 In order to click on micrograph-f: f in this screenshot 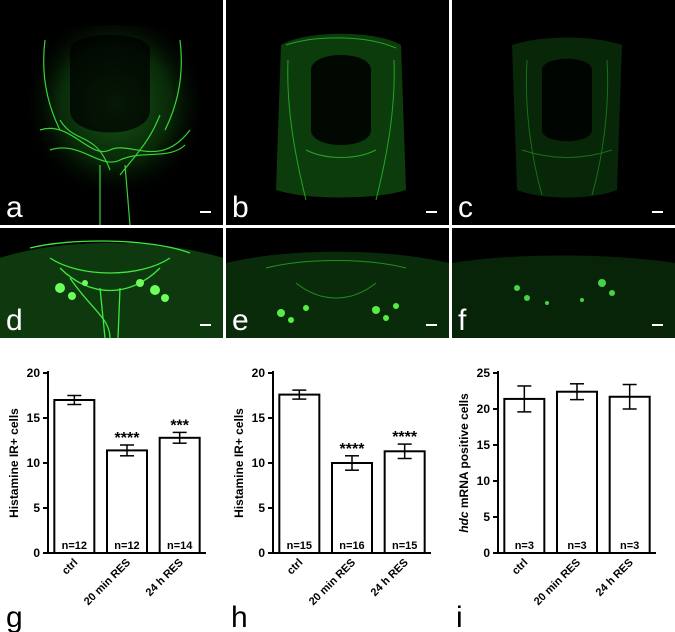, I will do `click(563, 283)`.